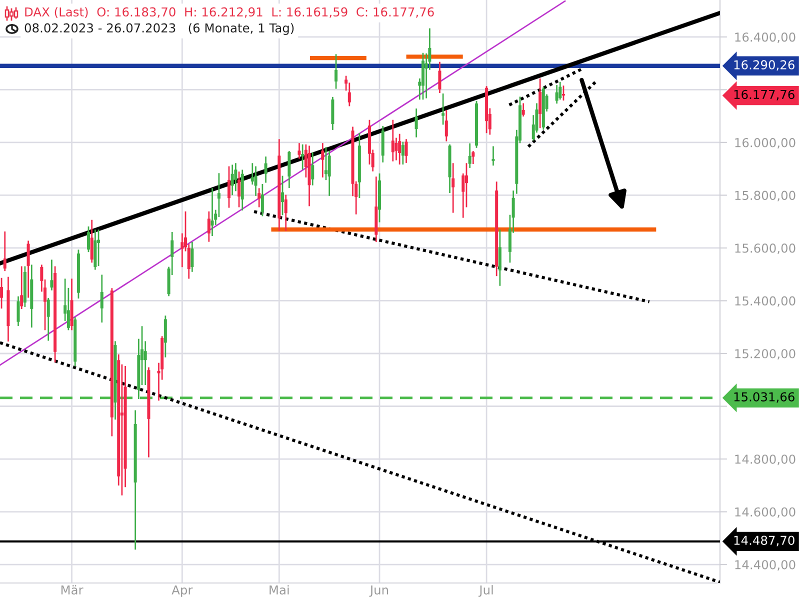 This screenshot has width=800, height=600. I want to click on text: DAX (Last) O: 16.183,70 H: 16.212,91 L: 16.161,59 C: 16.177,76, so click(229, 12).